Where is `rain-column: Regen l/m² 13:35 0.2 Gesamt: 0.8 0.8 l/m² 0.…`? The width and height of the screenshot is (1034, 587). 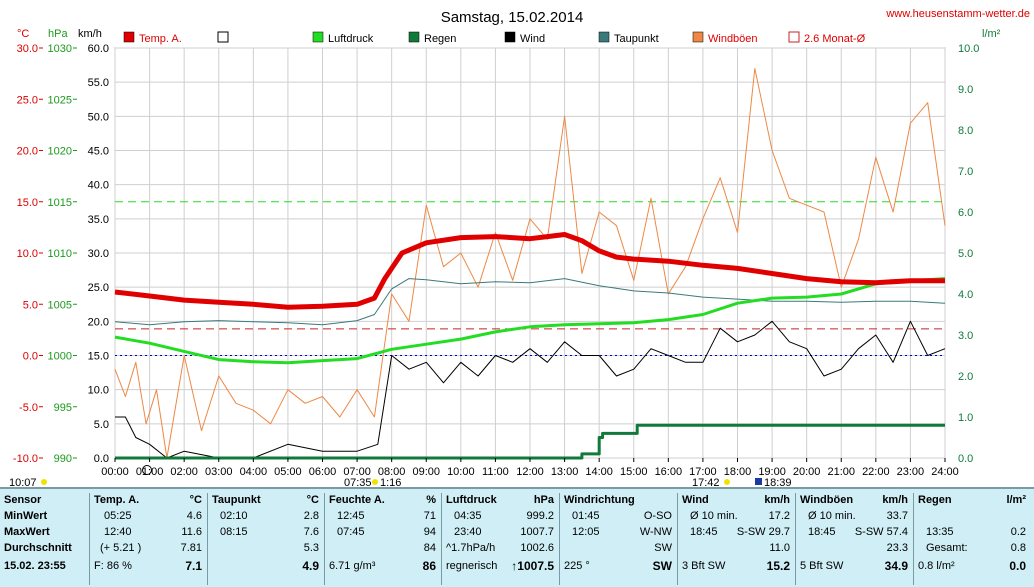
rain-column: Regen l/m² 13:35 0.2 Gesamt: 0.8 0.8 l/m² 0.… is located at coordinates (971, 539).